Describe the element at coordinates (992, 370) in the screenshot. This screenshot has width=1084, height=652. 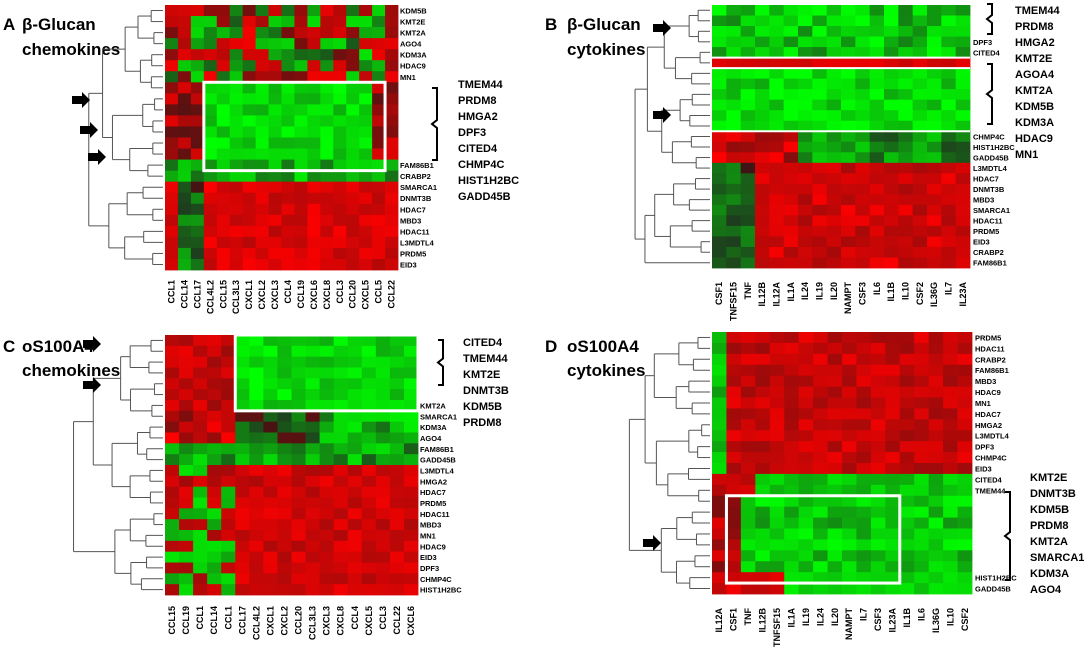
I see `row-label: FAM86B1` at that location.